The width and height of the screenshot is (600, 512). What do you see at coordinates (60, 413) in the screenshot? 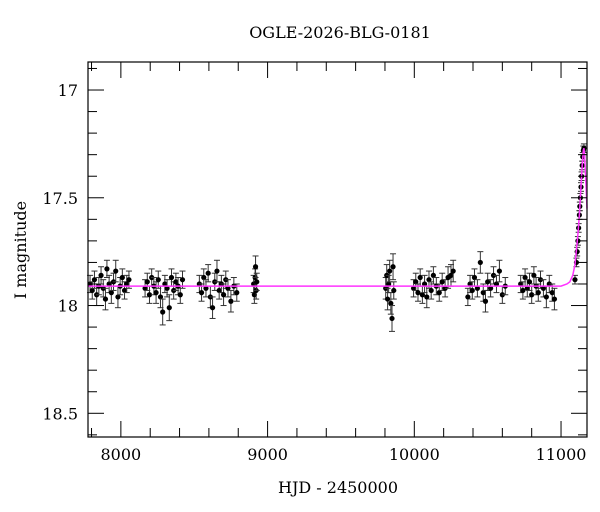
I see `y-tick-label: 18.5` at bounding box center [60, 413].